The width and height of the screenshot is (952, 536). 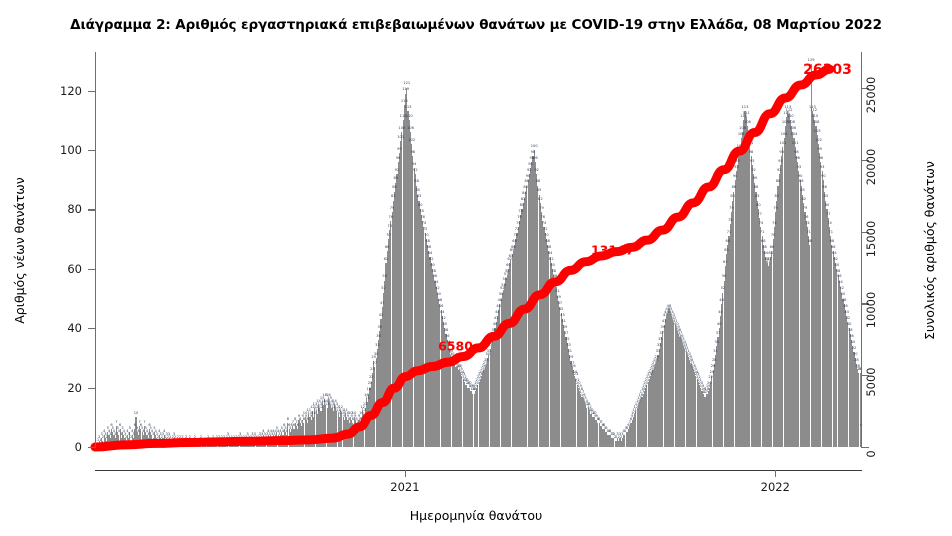 What do you see at coordinates (871, 382) in the screenshot?
I see `y-axis-right-tick-label: 5000` at bounding box center [871, 382].